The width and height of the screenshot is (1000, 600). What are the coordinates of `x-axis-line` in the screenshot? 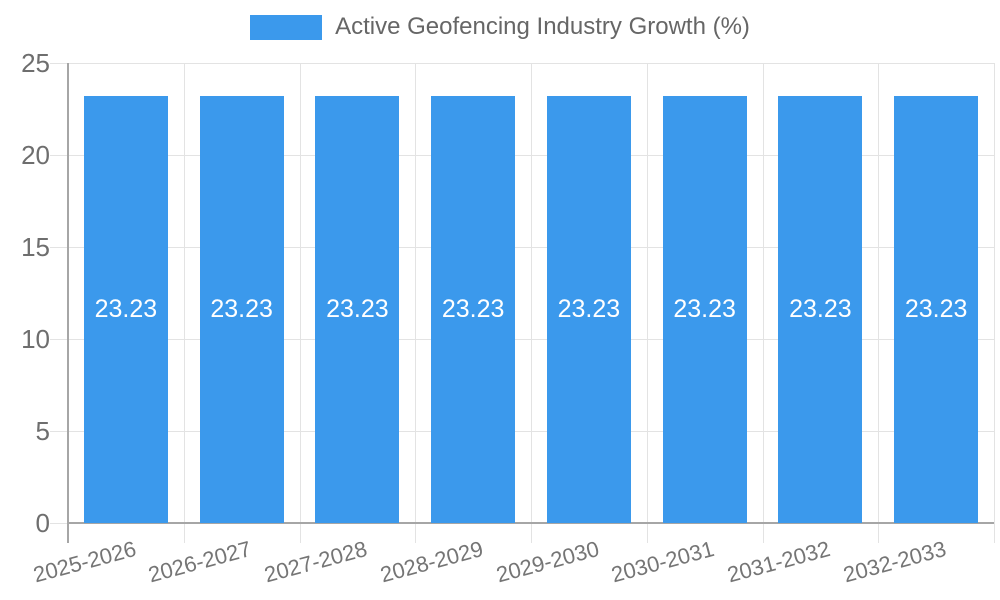 It's located at (531, 523).